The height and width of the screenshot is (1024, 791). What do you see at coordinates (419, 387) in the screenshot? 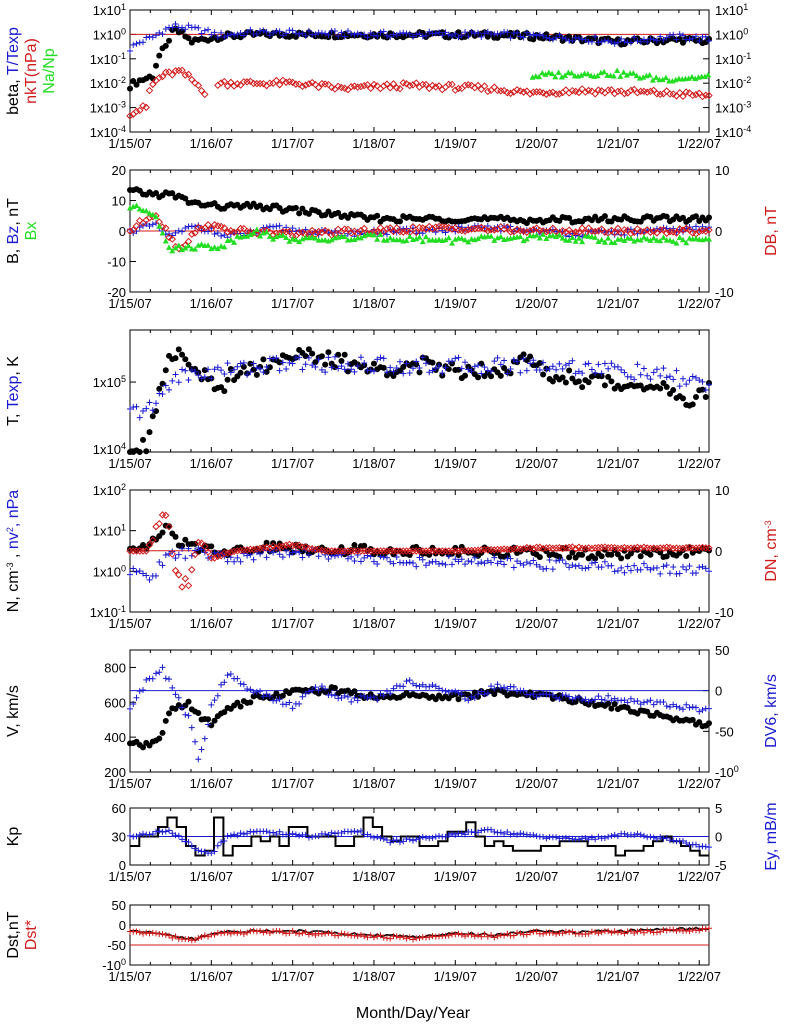
I see `series-blue` at bounding box center [419, 387].